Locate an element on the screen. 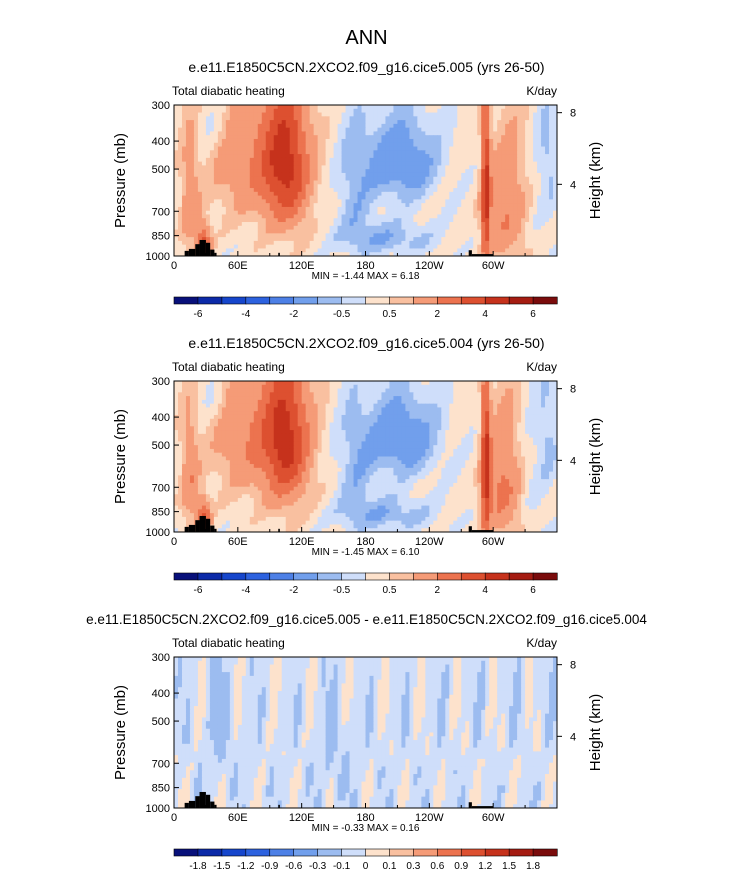  stats-text: MIN = -1.44 MAX = 6.18 is located at coordinates (366, 276).